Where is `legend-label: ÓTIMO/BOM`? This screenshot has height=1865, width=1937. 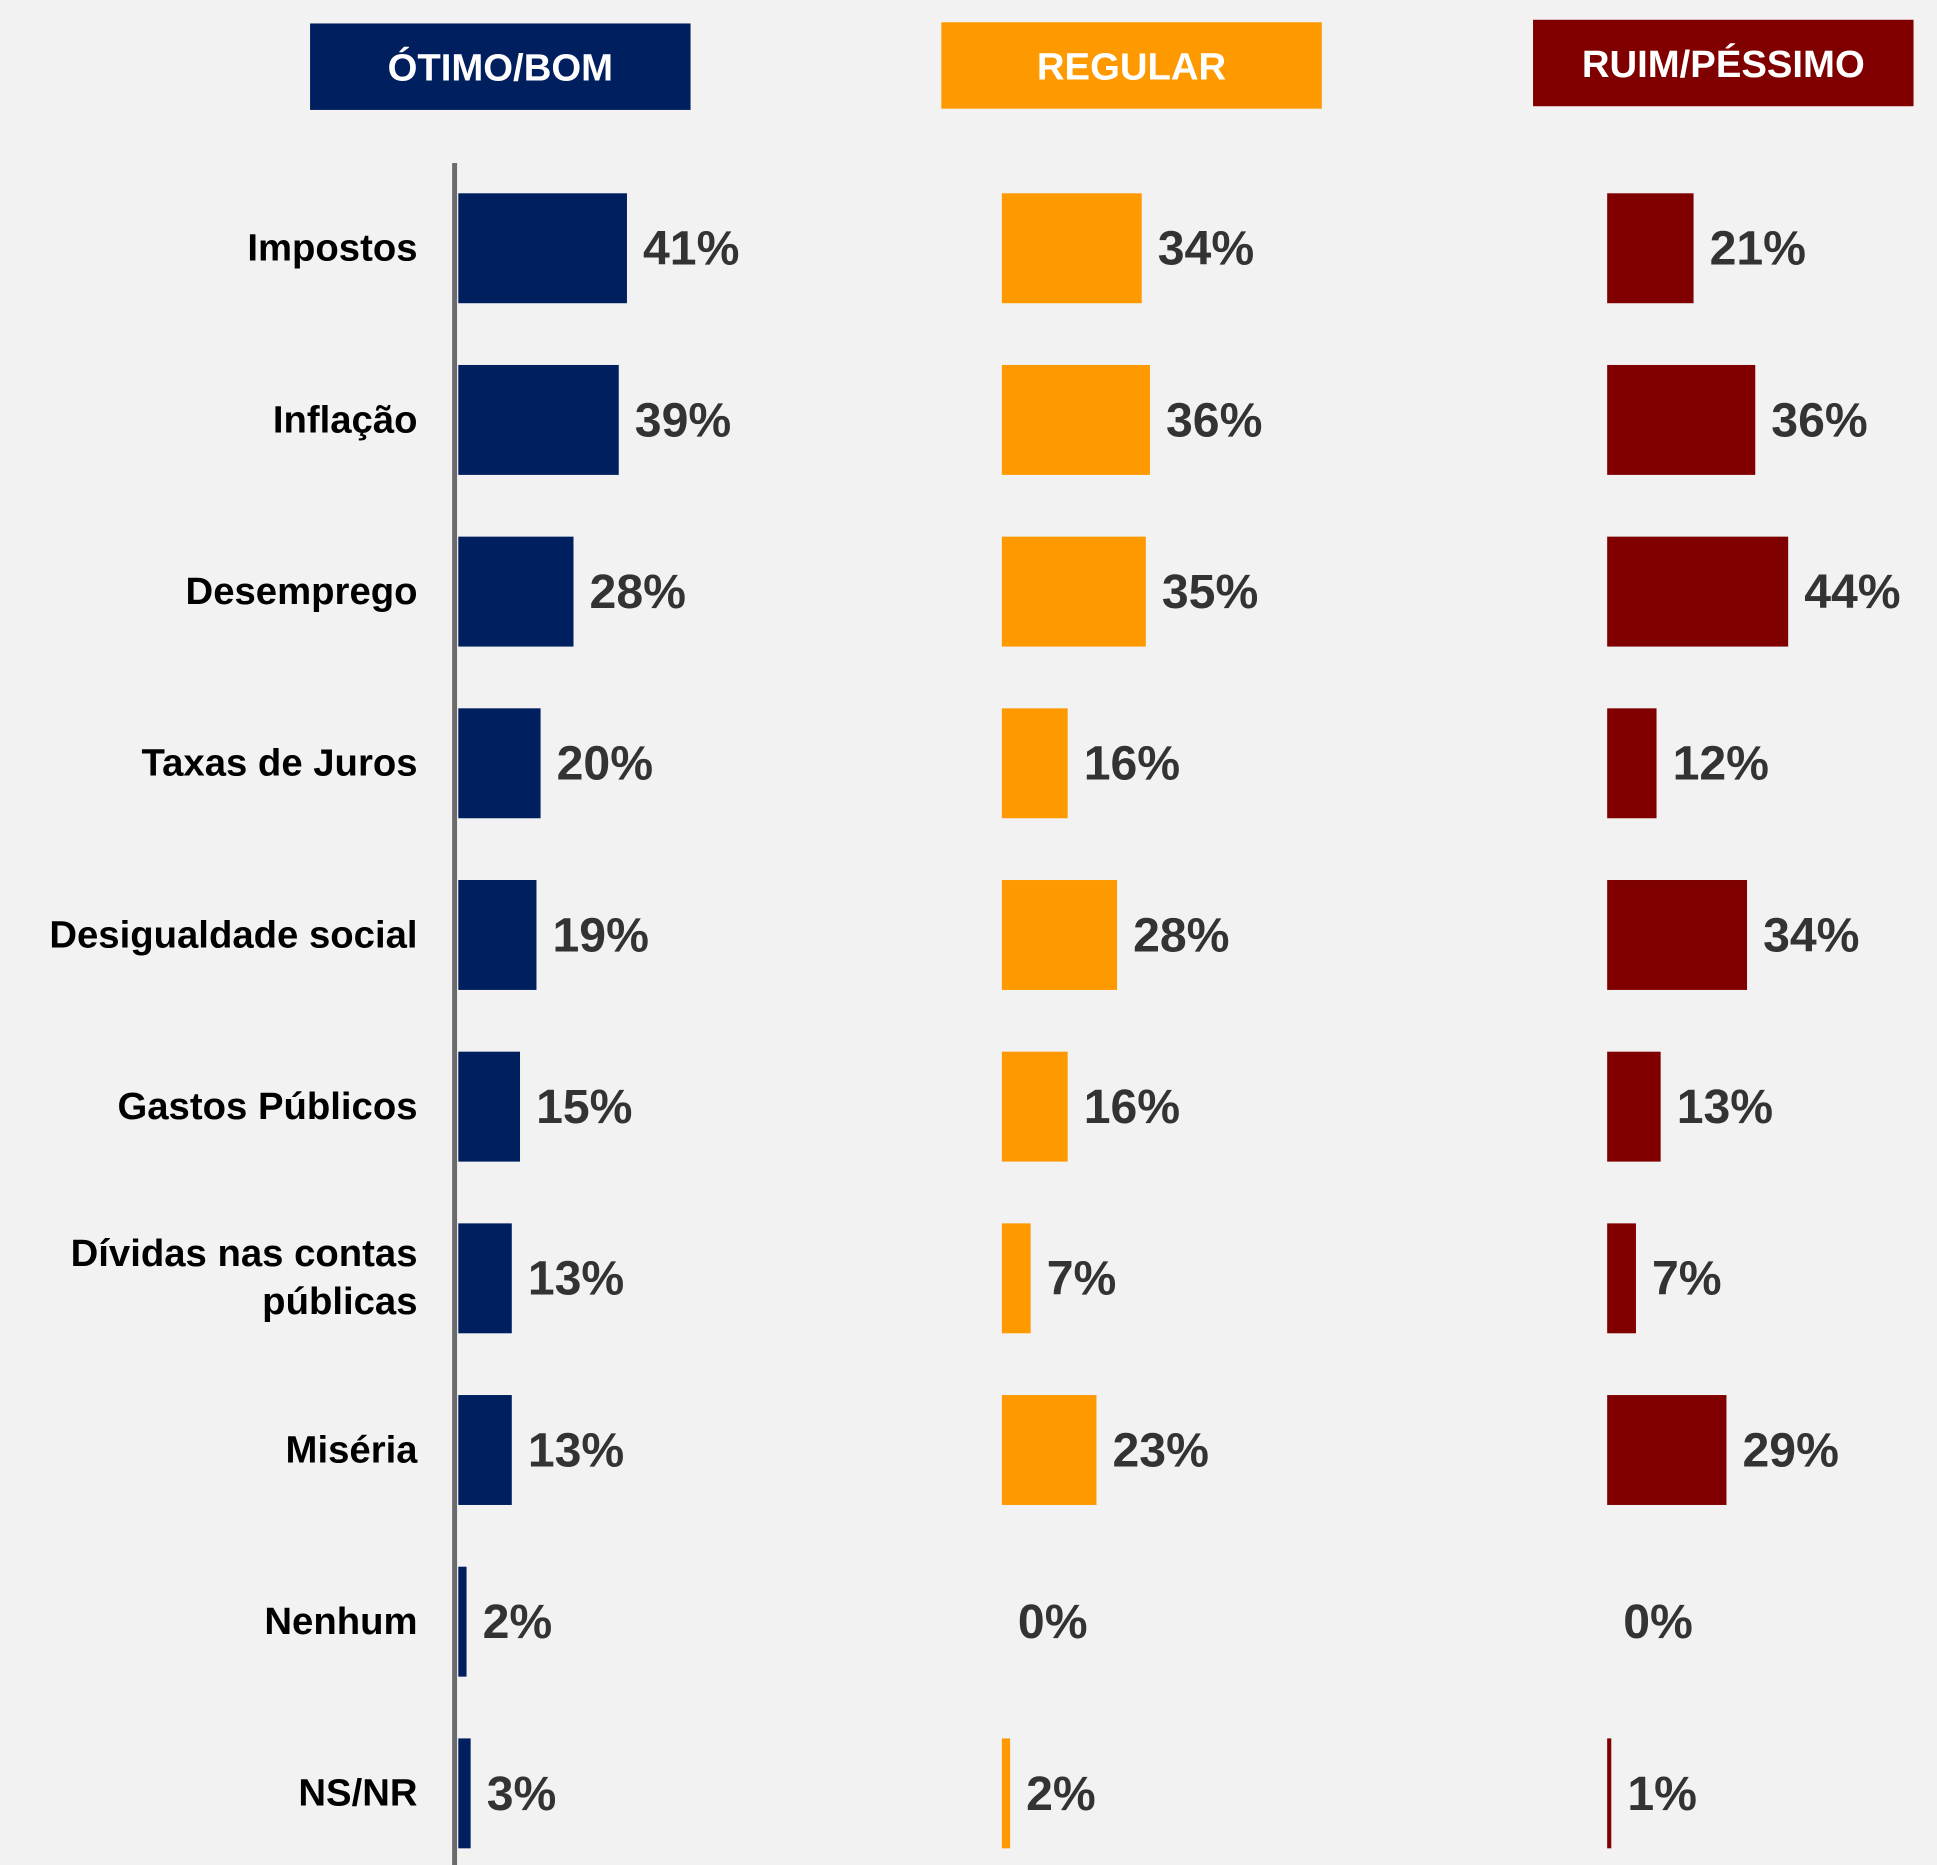
legend-label: ÓTIMO/BOM is located at coordinates (500, 68).